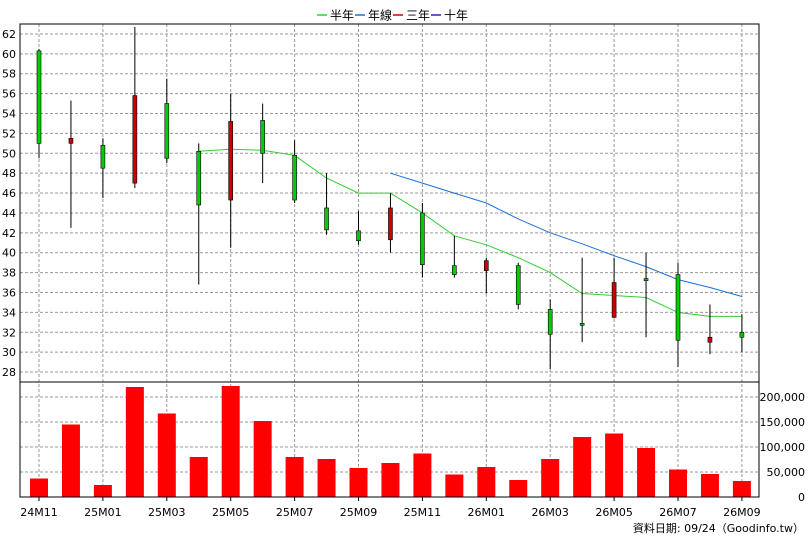 The image size is (808, 540). I want to click on volume-tick-label: 200,000, so click(783, 397).